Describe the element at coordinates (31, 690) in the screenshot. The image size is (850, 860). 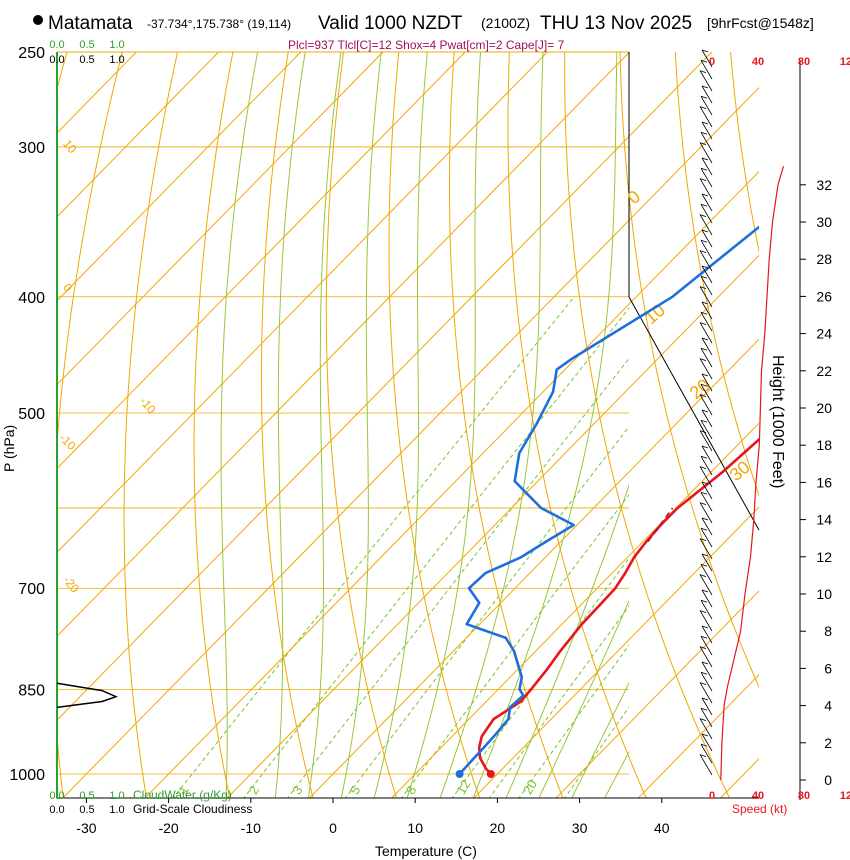
I see `pressure-tick-label: 850` at that location.